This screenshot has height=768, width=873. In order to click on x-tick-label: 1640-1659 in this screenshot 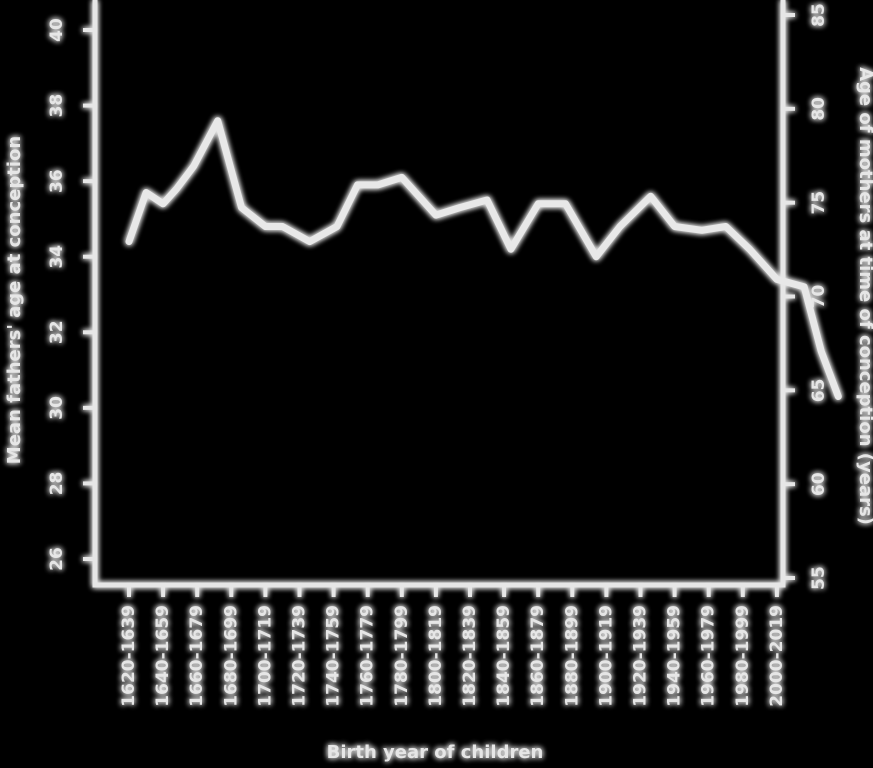, I will do `click(163, 656)`.